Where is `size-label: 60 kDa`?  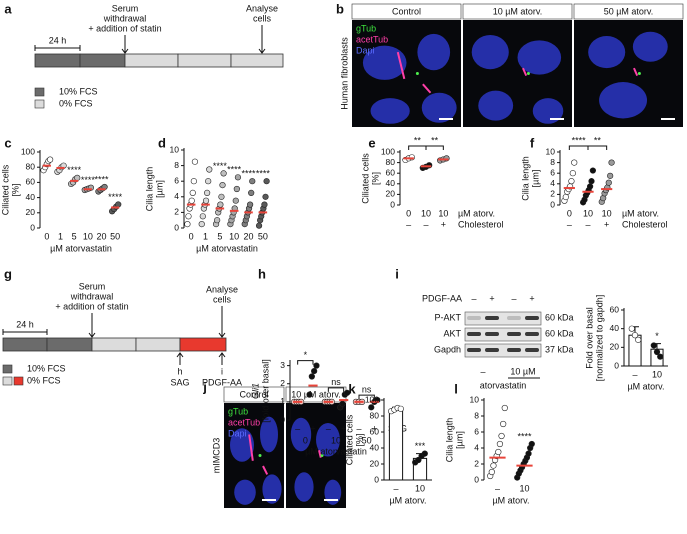 size-label: 60 kDa is located at coordinates (559, 333).